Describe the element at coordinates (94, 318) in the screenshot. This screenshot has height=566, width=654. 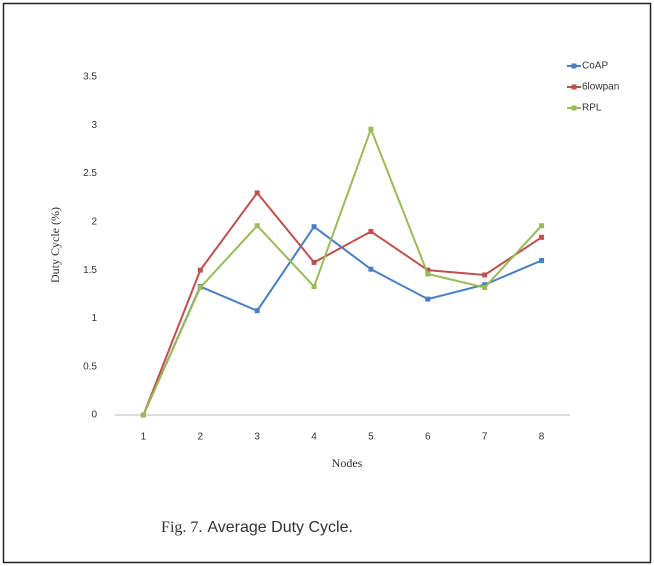
I see `y-tick-label: 1` at that location.